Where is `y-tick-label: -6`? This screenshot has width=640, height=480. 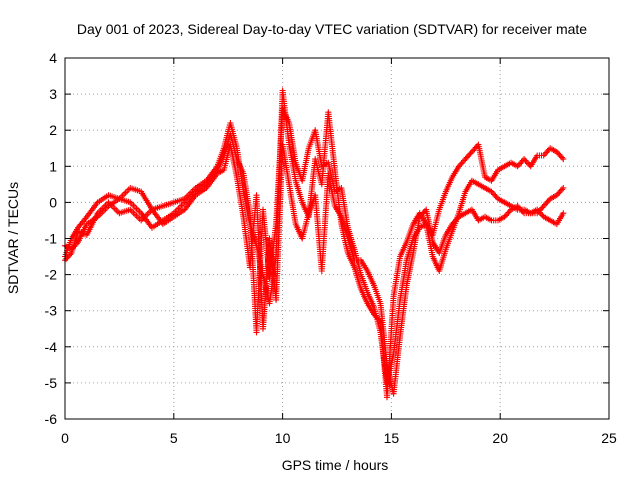 y-tick-label: -6 is located at coordinates (51, 419).